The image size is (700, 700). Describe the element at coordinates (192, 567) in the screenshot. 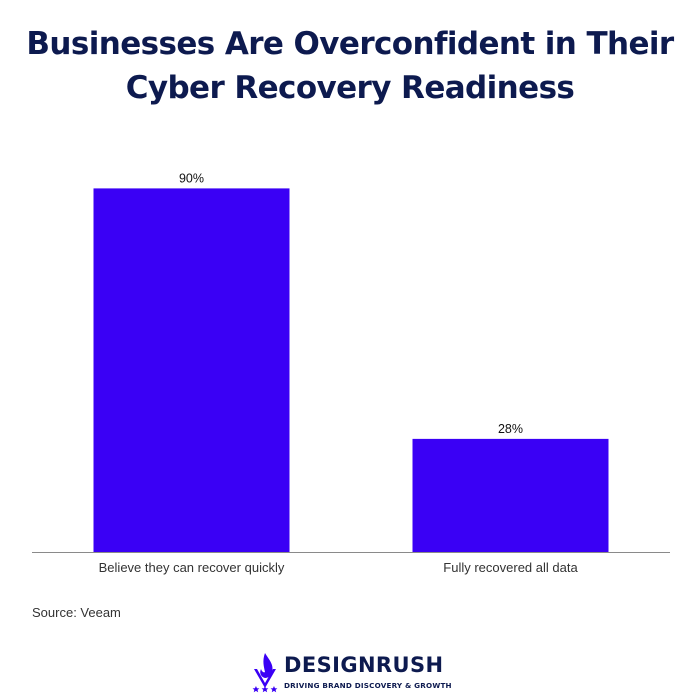

I see `category-label-1: Believe they can recover quickly` at that location.